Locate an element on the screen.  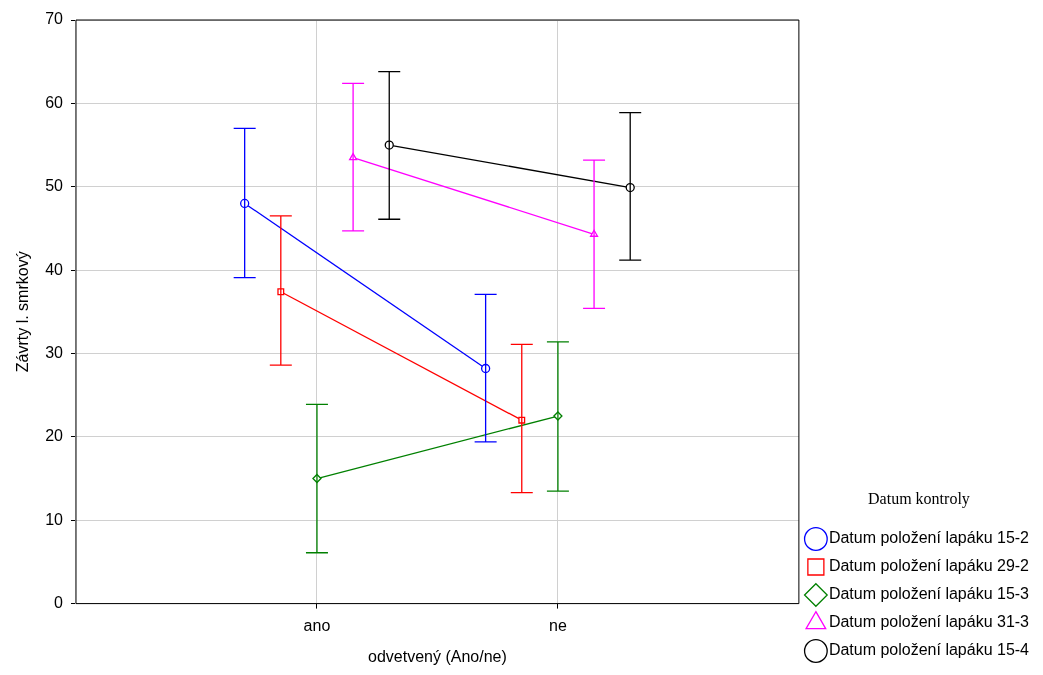
legend-label: Datum položení lapáku 31-3 is located at coordinates (929, 622).